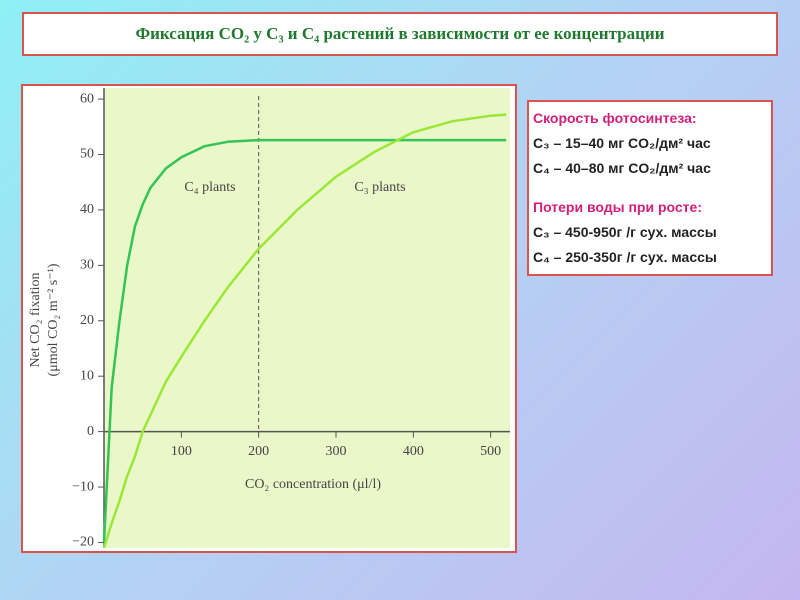 Image resolution: width=800 pixels, height=600 pixels. What do you see at coordinates (35, 319) in the screenshot?
I see `y-axis-label: Net CO₂ fixation` at bounding box center [35, 319].